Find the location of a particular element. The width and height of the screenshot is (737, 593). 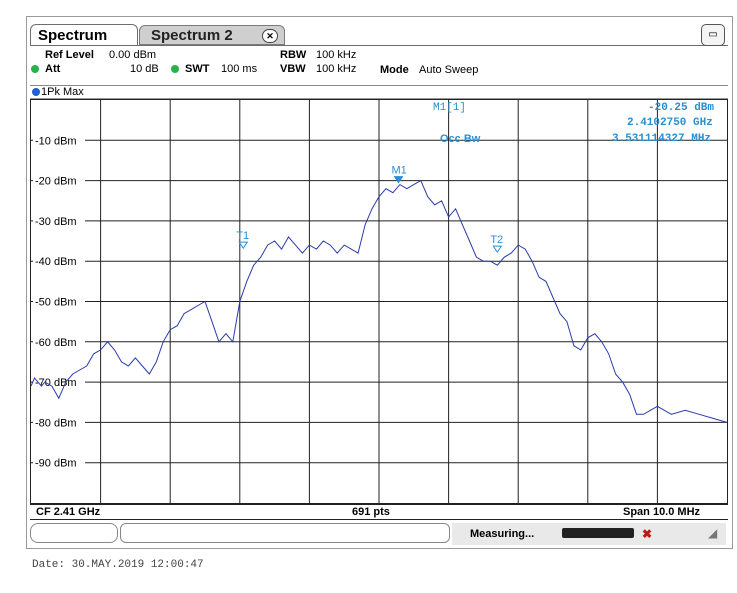

tab-spectrum: Spectrum is located at coordinates (84, 35).